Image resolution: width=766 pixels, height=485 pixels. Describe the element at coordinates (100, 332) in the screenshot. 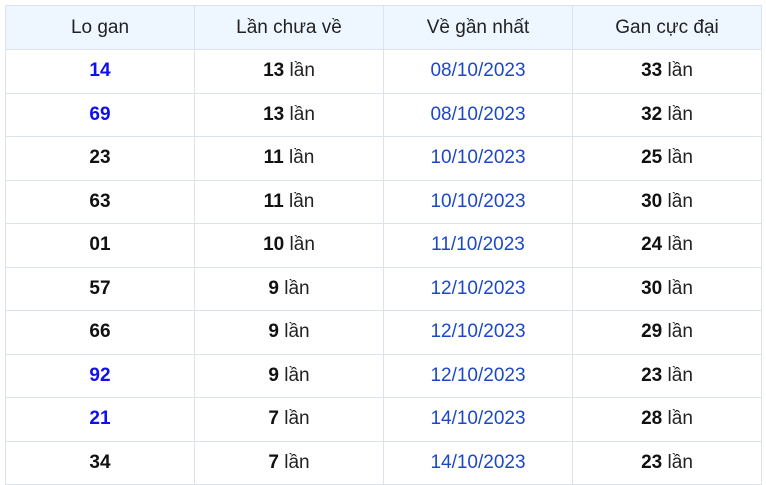

I see `lo-number: 66` at that location.